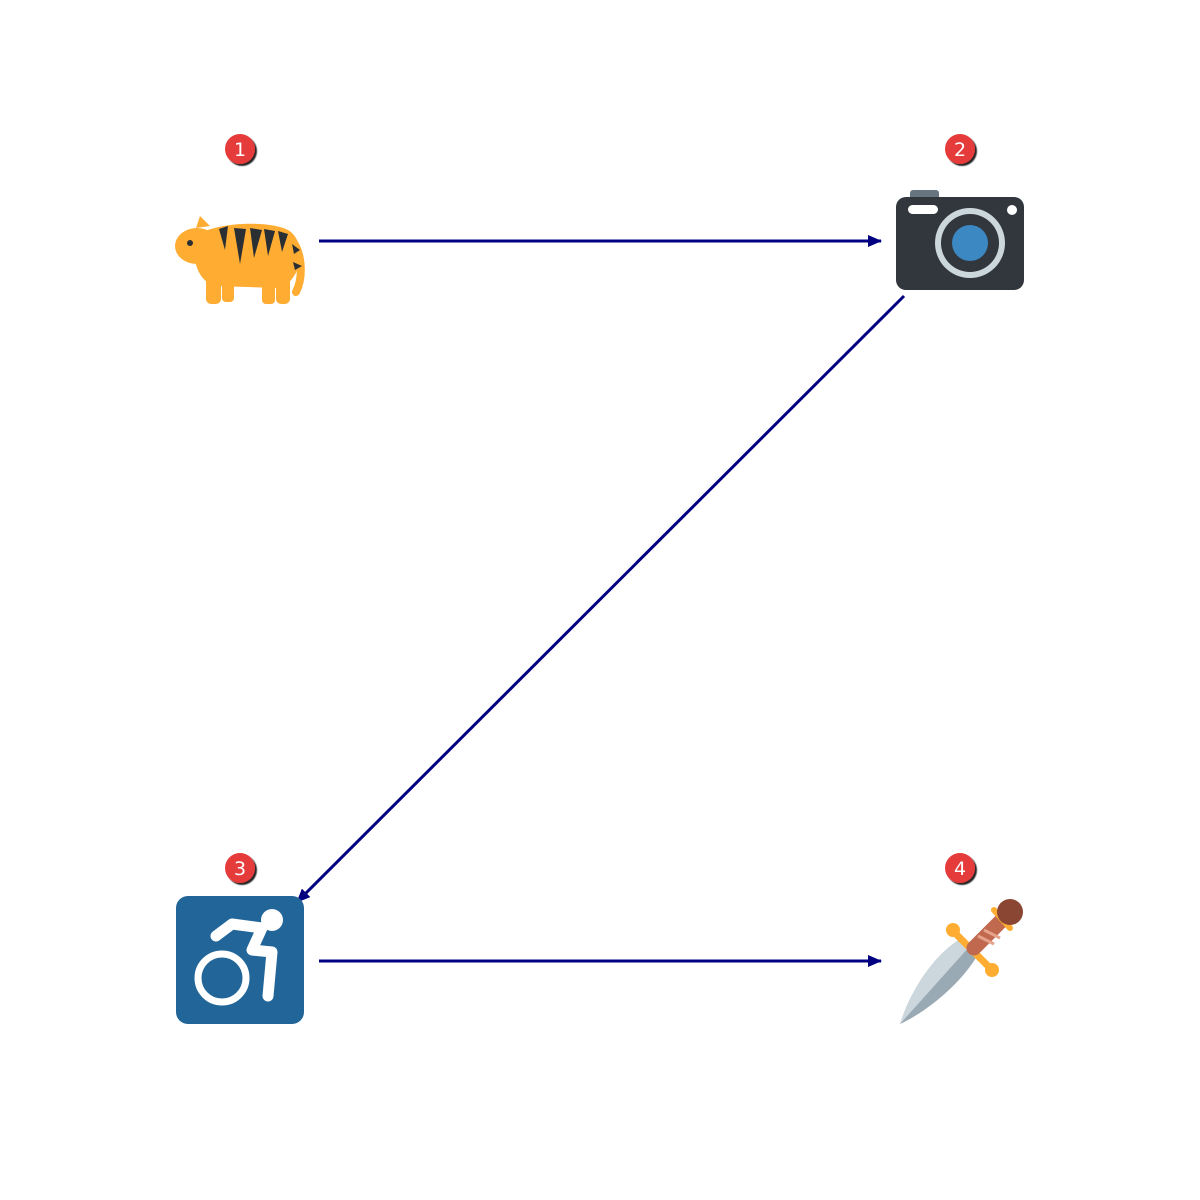 This screenshot has width=1200, height=1200. What do you see at coordinates (960, 240) in the screenshot?
I see `camera-icon` at bounding box center [960, 240].